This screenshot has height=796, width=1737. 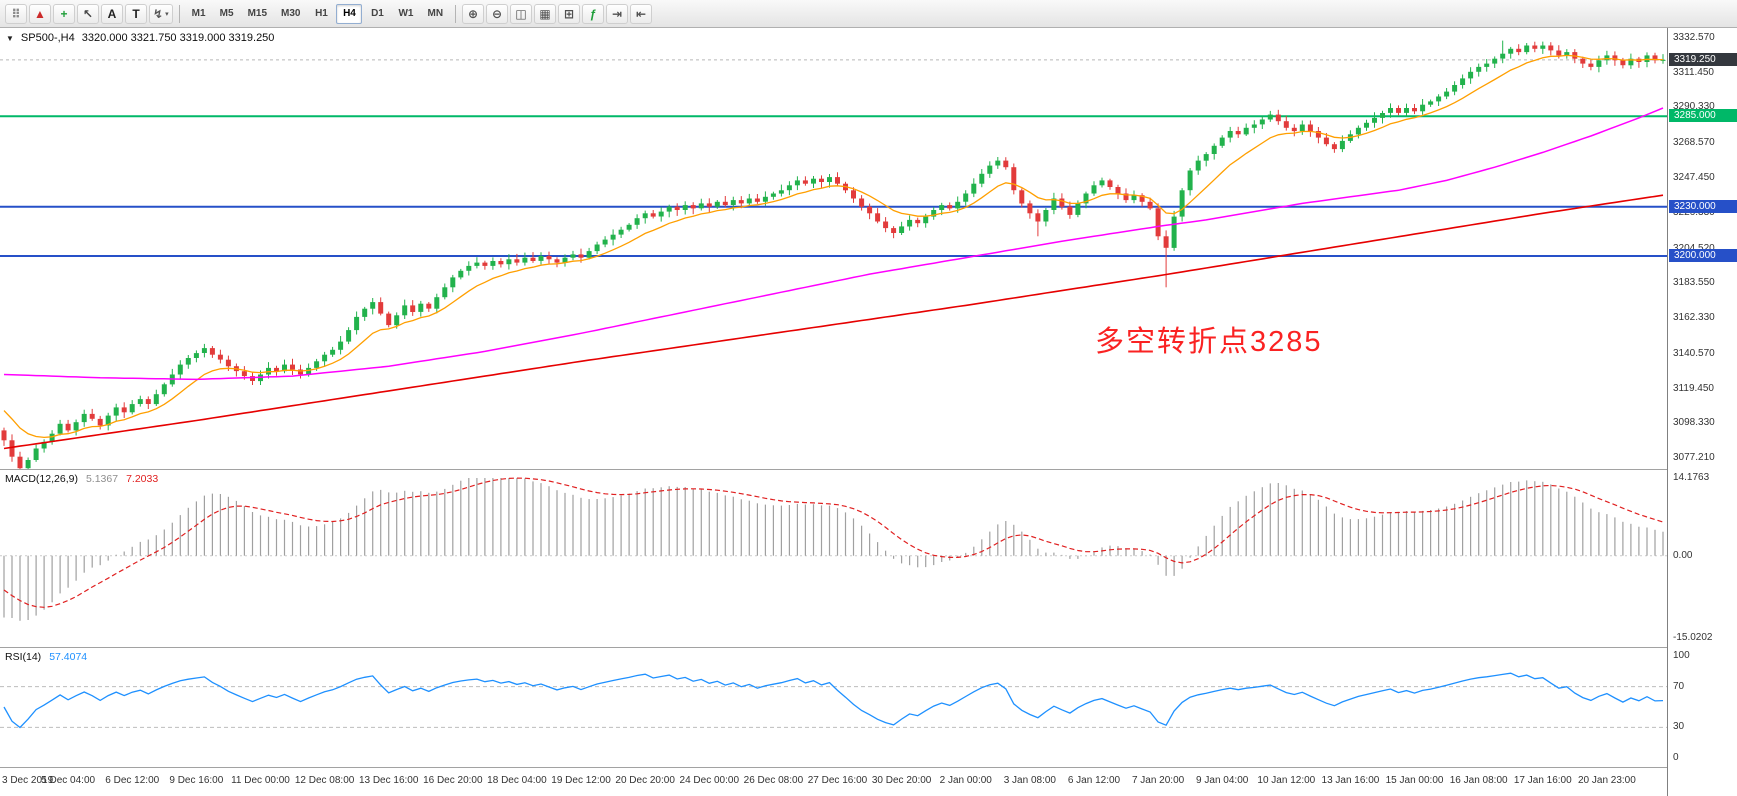 What do you see at coordinates (40, 13) in the screenshot?
I see `new-order-icon: ▲` at bounding box center [40, 13].